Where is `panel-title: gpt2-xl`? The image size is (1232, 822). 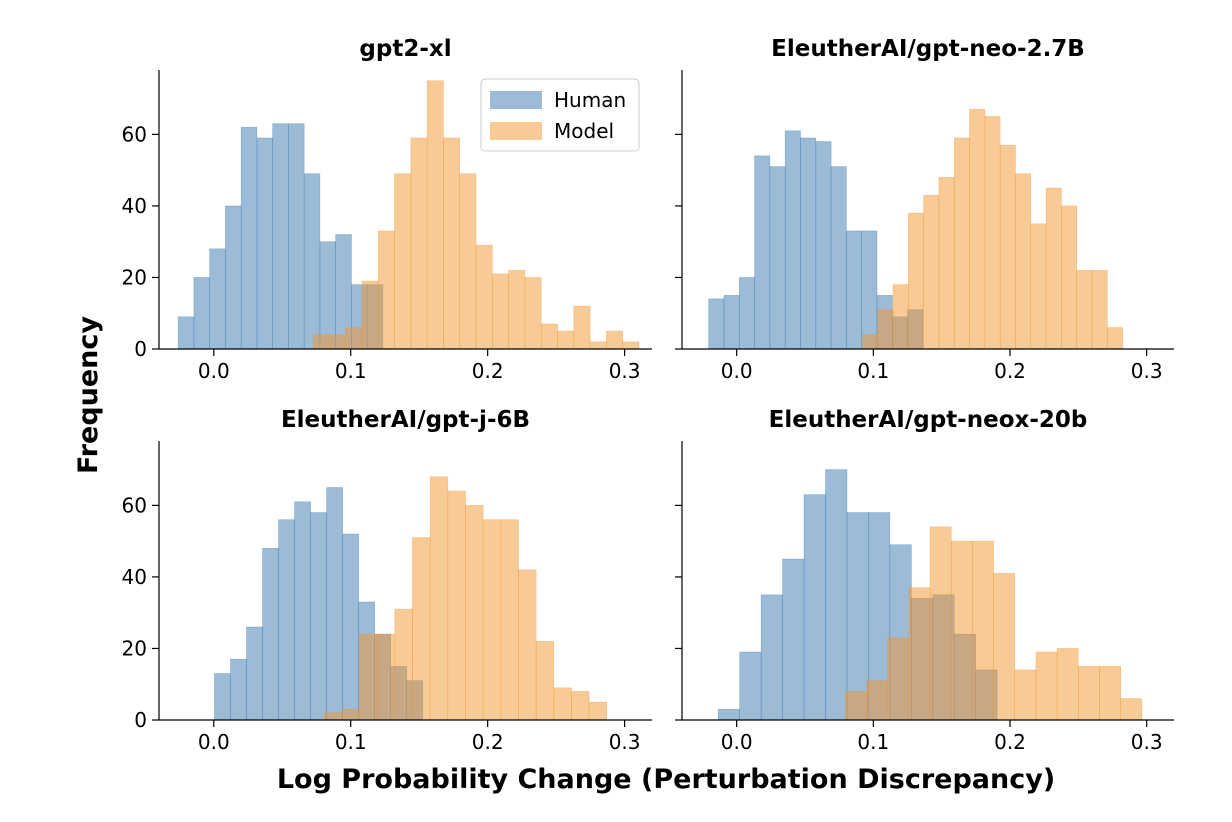 panel-title: gpt2-xl is located at coordinates (405, 49).